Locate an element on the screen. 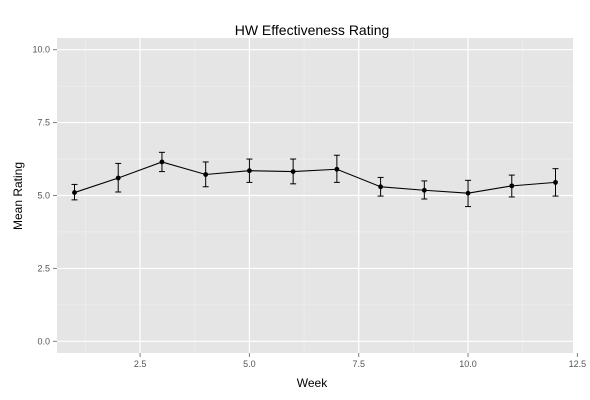 This screenshot has height=400, width=590. series-lines is located at coordinates (315, 177).